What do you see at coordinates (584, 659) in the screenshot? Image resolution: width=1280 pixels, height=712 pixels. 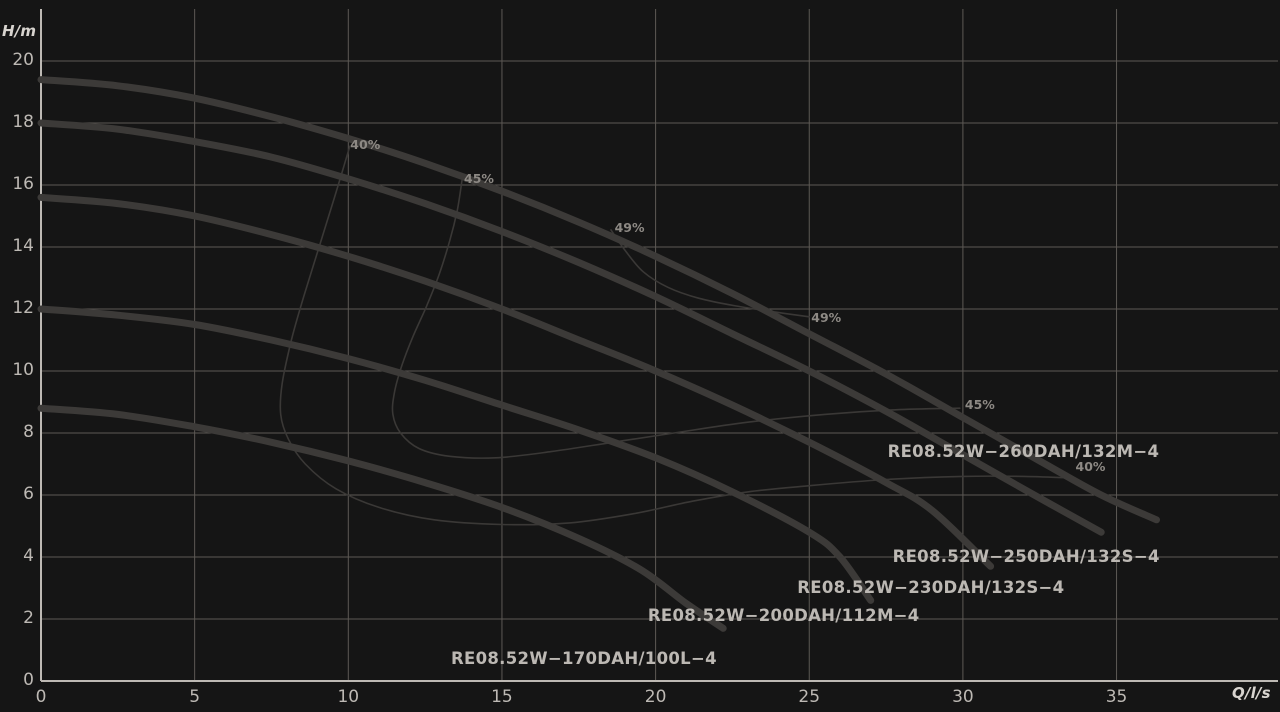 I see `pump-curve-label: RE08.52W−170DAH/100L−4` at bounding box center [584, 659].